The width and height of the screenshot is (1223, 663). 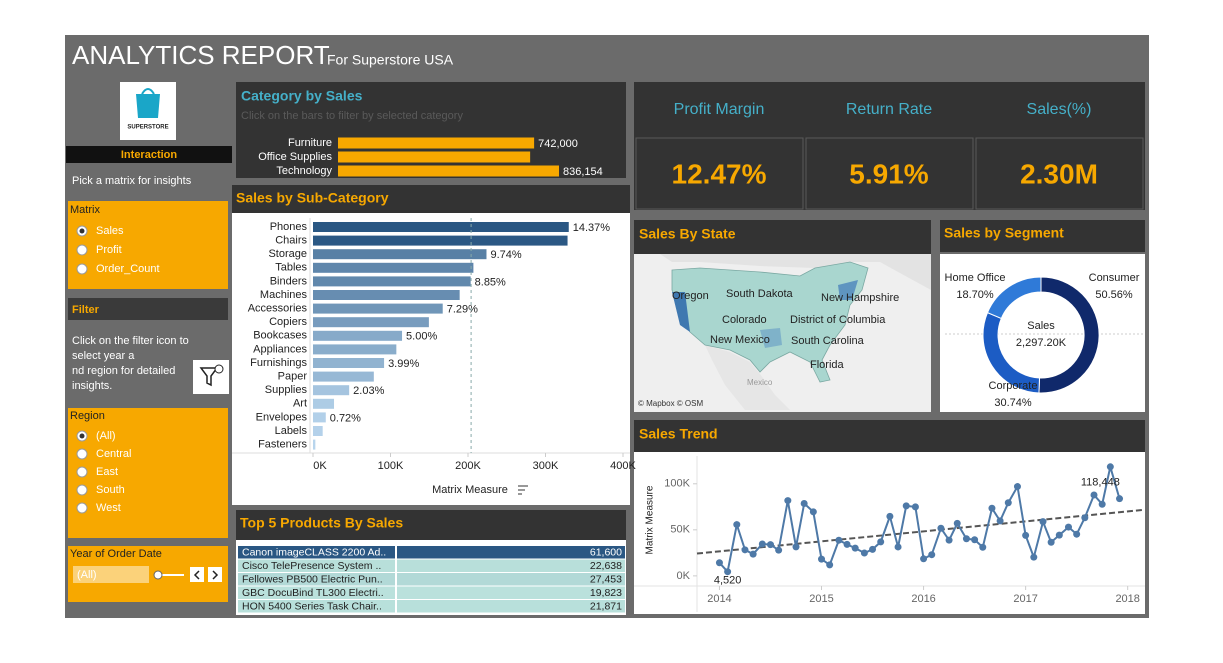 What do you see at coordinates (744, 320) in the screenshot?
I see `map-label: Colorado` at bounding box center [744, 320].